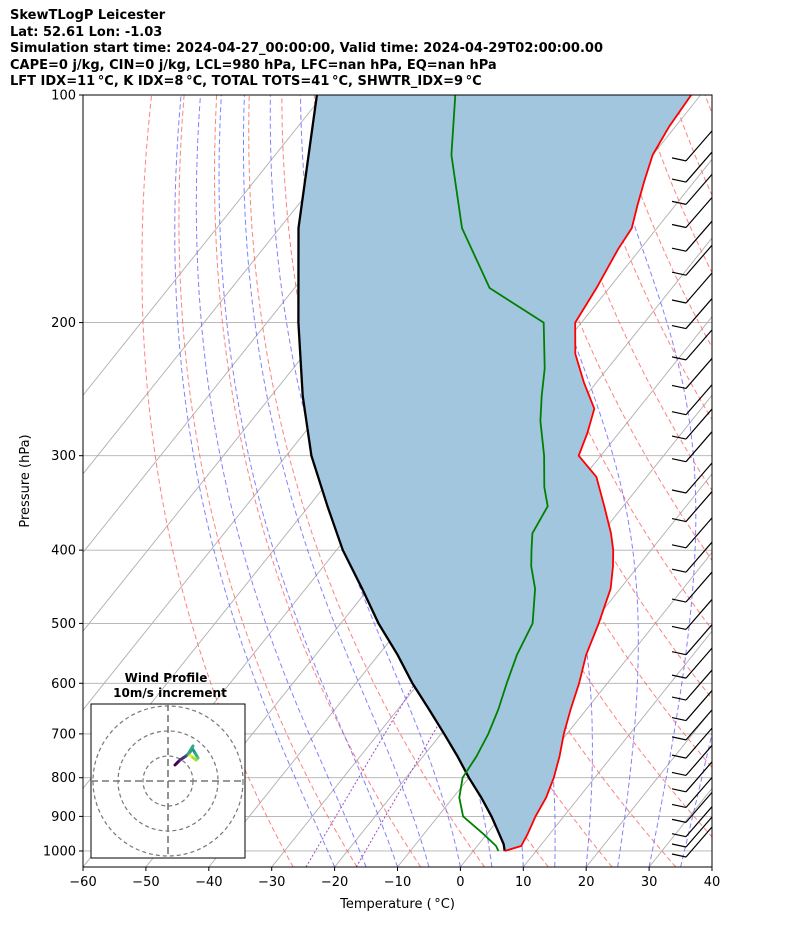  What do you see at coordinates (63, 778) in the screenshot?
I see `y-tick-label: 800` at bounding box center [63, 778].